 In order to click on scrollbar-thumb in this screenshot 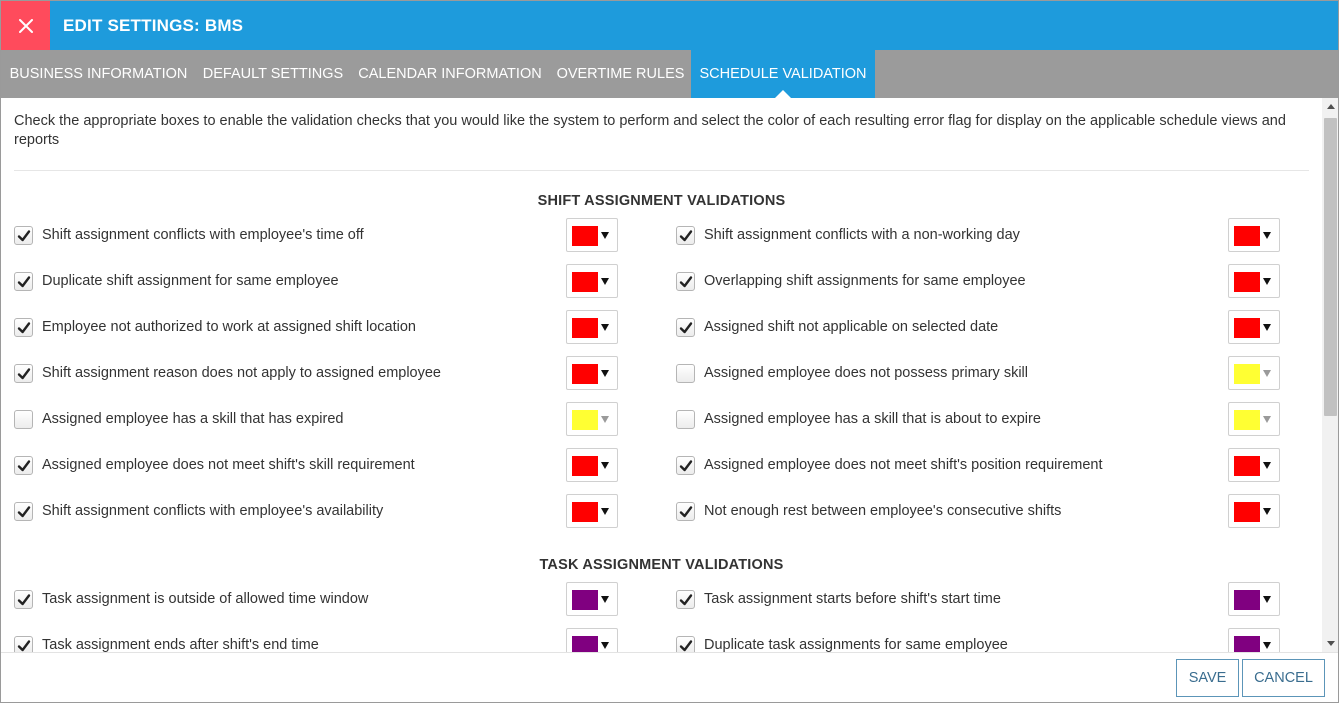, I will do `click(1330, 267)`.